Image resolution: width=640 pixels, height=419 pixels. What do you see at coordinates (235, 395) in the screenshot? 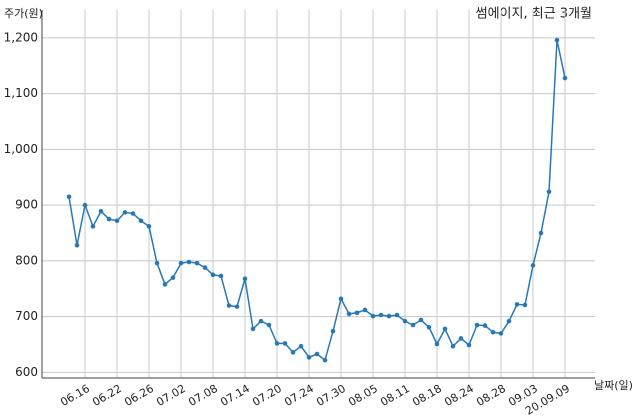
I see `x-tick-label: 07.14` at bounding box center [235, 395].